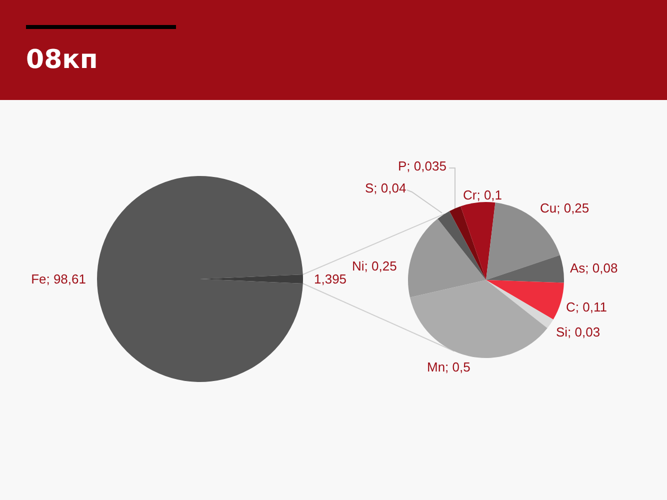 This screenshot has width=667, height=500. What do you see at coordinates (385, 188) in the screenshot?
I see `slice-label: S; 0,04` at bounding box center [385, 188].